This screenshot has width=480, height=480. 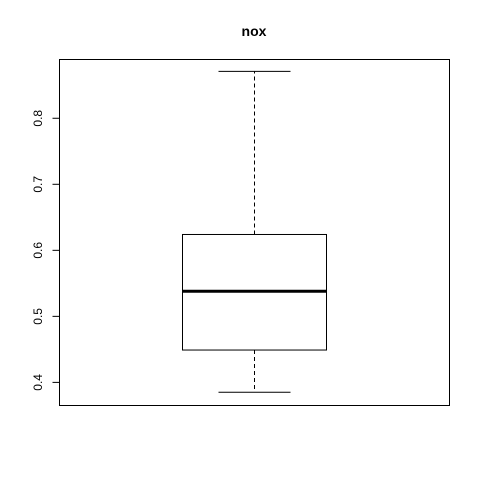 What do you see at coordinates (38, 250) in the screenshot?
I see `y-tick-label: 0.6` at bounding box center [38, 250].